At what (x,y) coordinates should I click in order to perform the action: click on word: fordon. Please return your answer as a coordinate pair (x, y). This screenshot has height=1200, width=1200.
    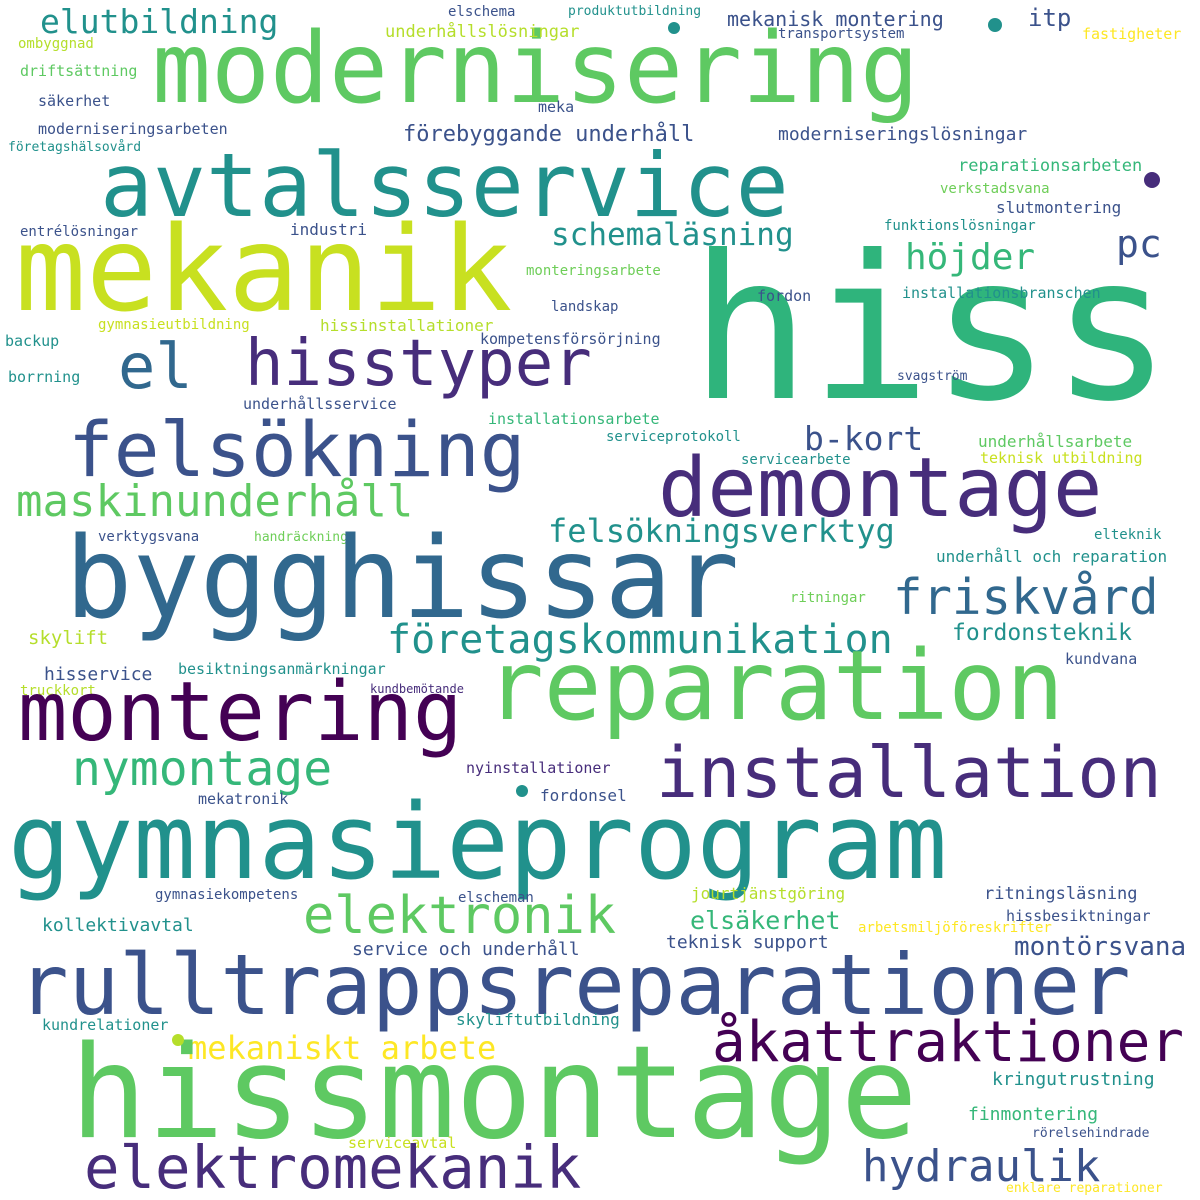
    Looking at the image, I should click on (784, 296).